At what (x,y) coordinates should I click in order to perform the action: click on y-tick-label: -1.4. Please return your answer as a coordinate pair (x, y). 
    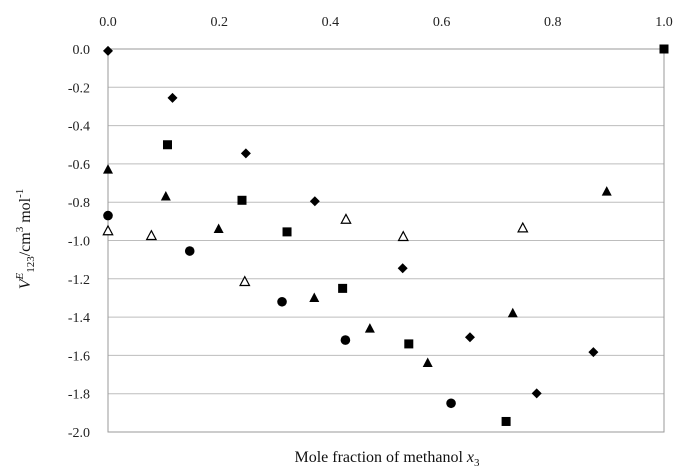
    Looking at the image, I should click on (79, 318).